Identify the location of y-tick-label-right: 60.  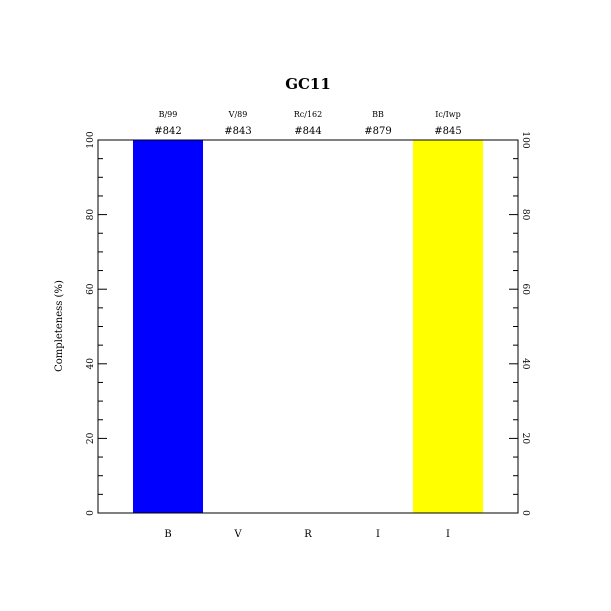
(525, 289).